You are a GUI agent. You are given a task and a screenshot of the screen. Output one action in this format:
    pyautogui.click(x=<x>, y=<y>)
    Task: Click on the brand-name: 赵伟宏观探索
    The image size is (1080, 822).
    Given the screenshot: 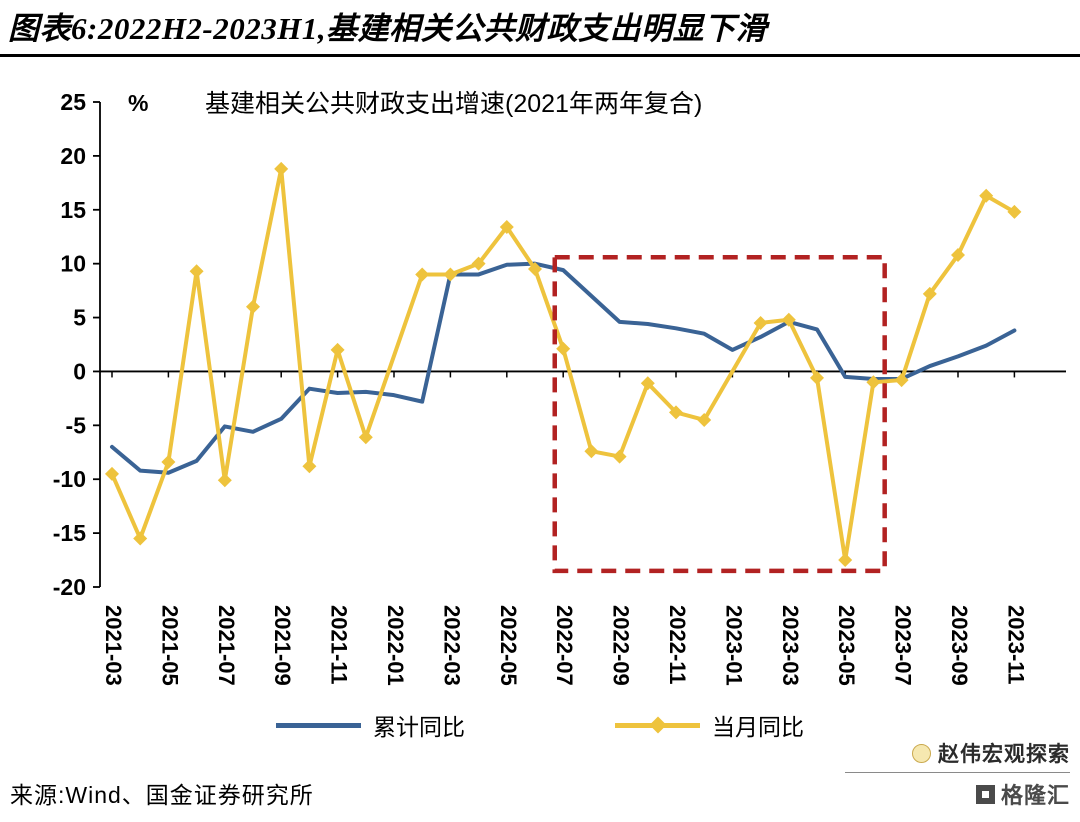 What is the action you would take?
    pyautogui.click(x=1004, y=754)
    